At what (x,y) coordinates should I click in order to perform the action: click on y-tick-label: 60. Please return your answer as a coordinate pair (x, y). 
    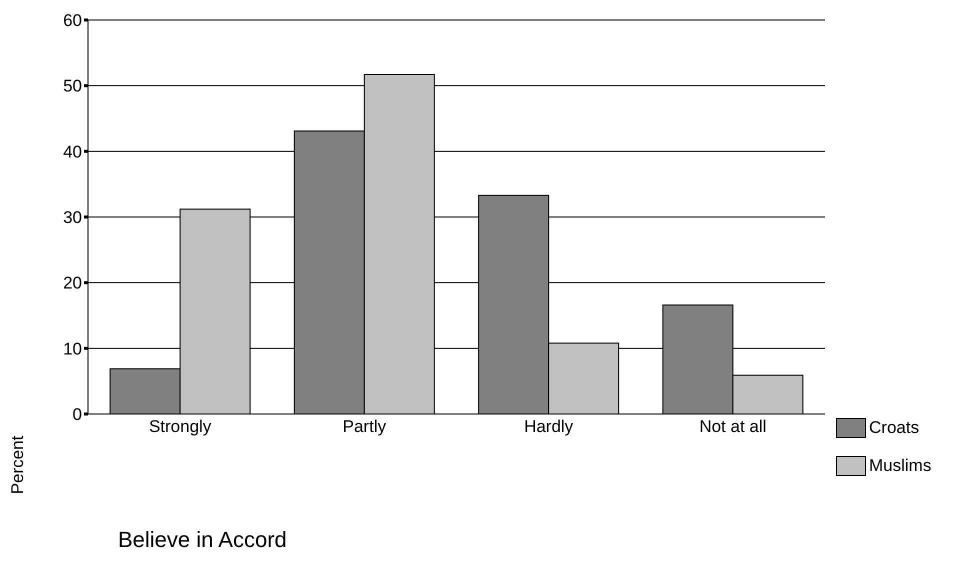
    Looking at the image, I should click on (72, 20).